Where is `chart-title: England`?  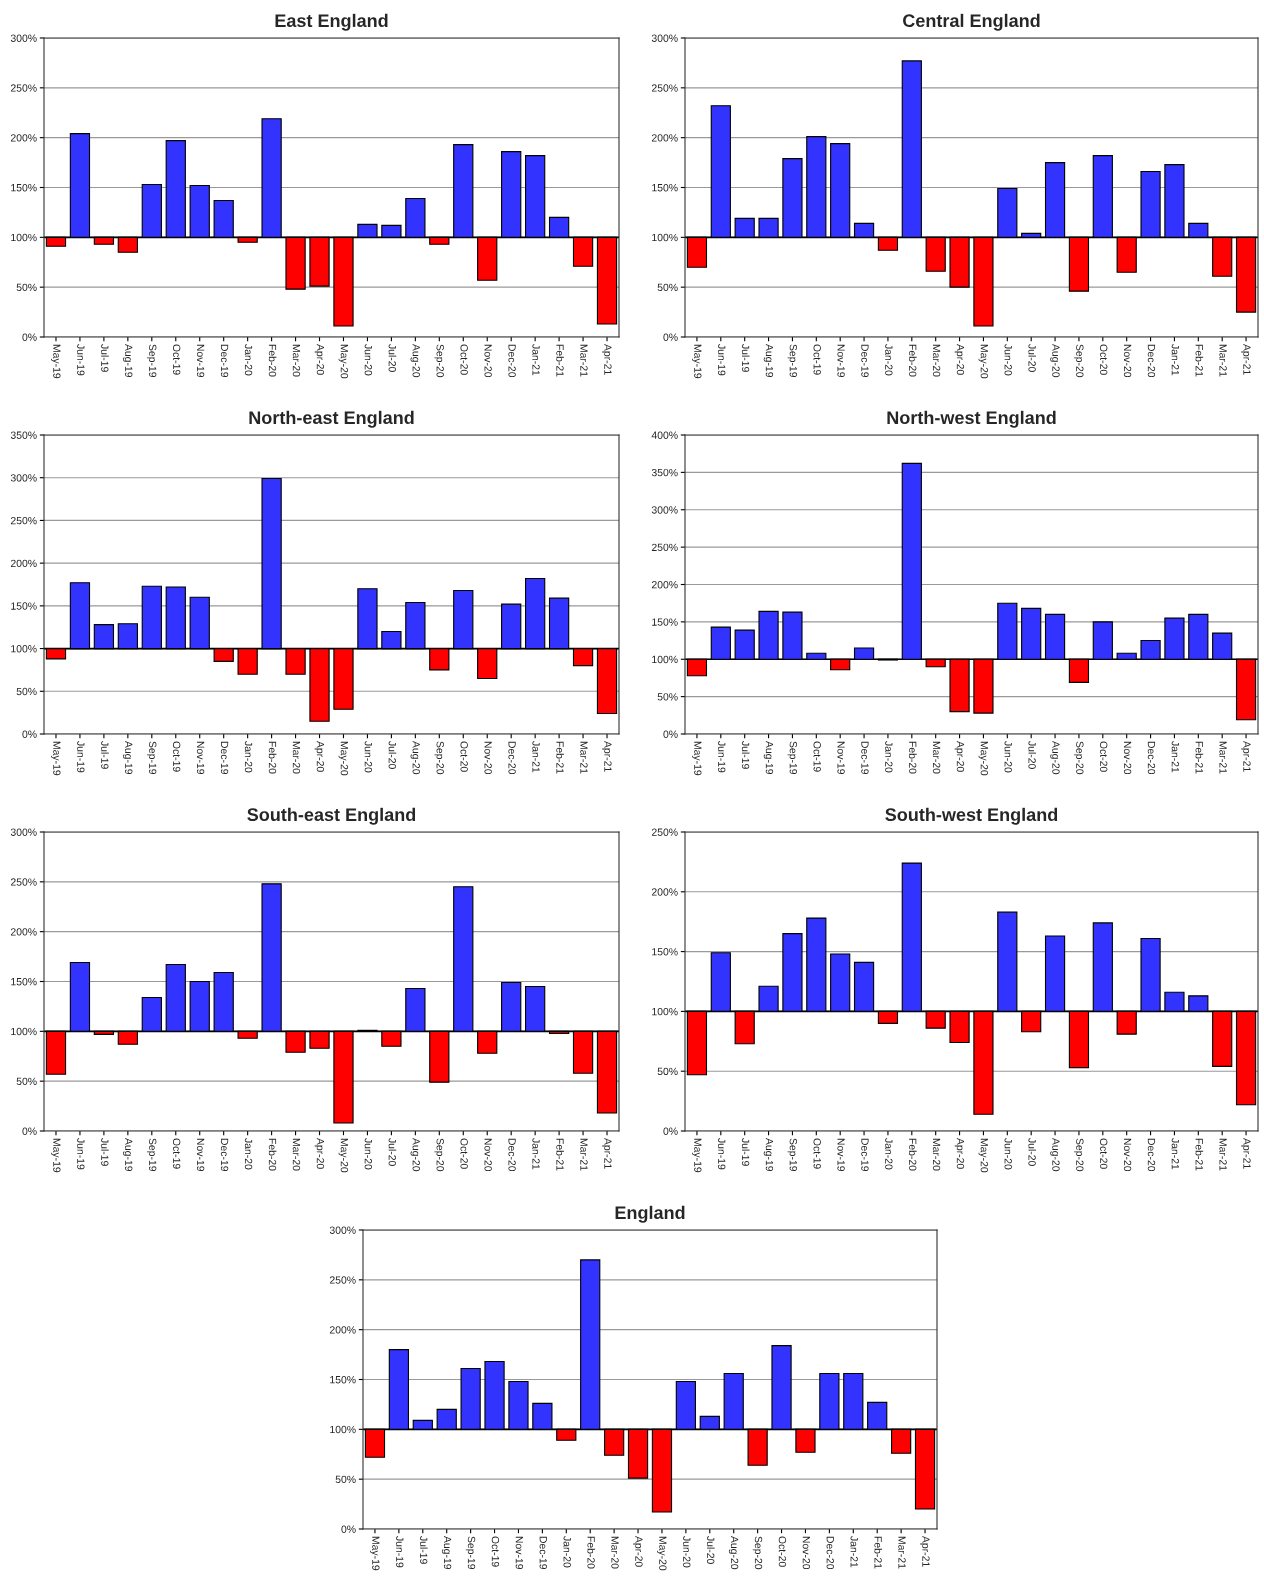 chart-title: England is located at coordinates (650, 1214).